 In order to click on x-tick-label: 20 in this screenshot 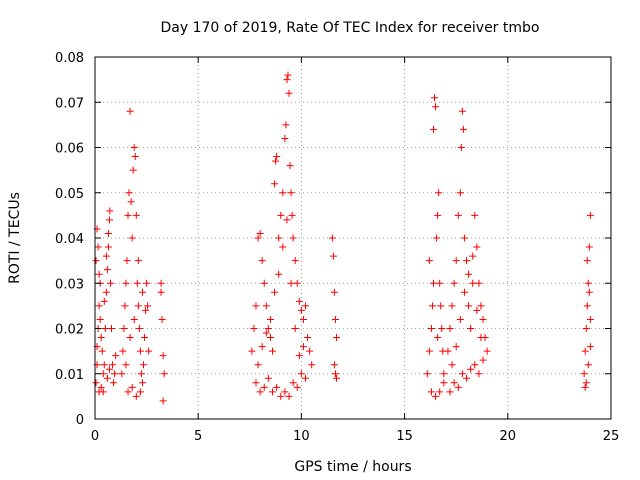, I will do `click(508, 436)`.